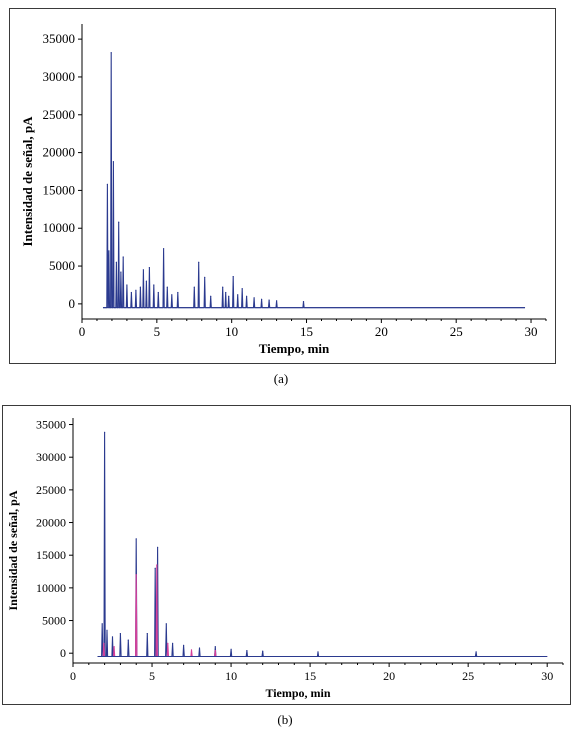 This screenshot has height=744, width=572. Describe the element at coordinates (285, 719) in the screenshot. I see `caption-b: (b)` at that location.